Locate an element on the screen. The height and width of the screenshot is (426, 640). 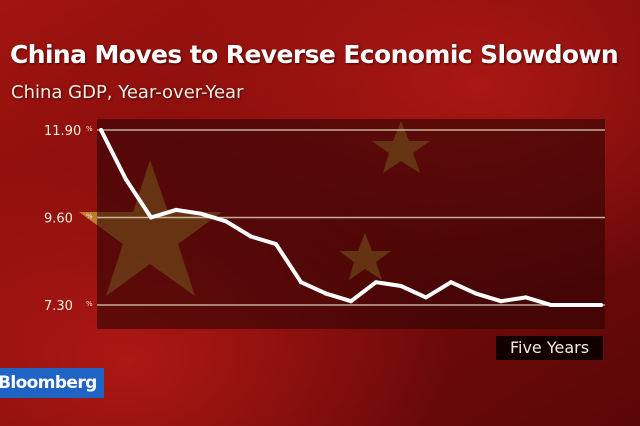
chart-title: China Moves to Reverse Economic Slowdown is located at coordinates (314, 54).